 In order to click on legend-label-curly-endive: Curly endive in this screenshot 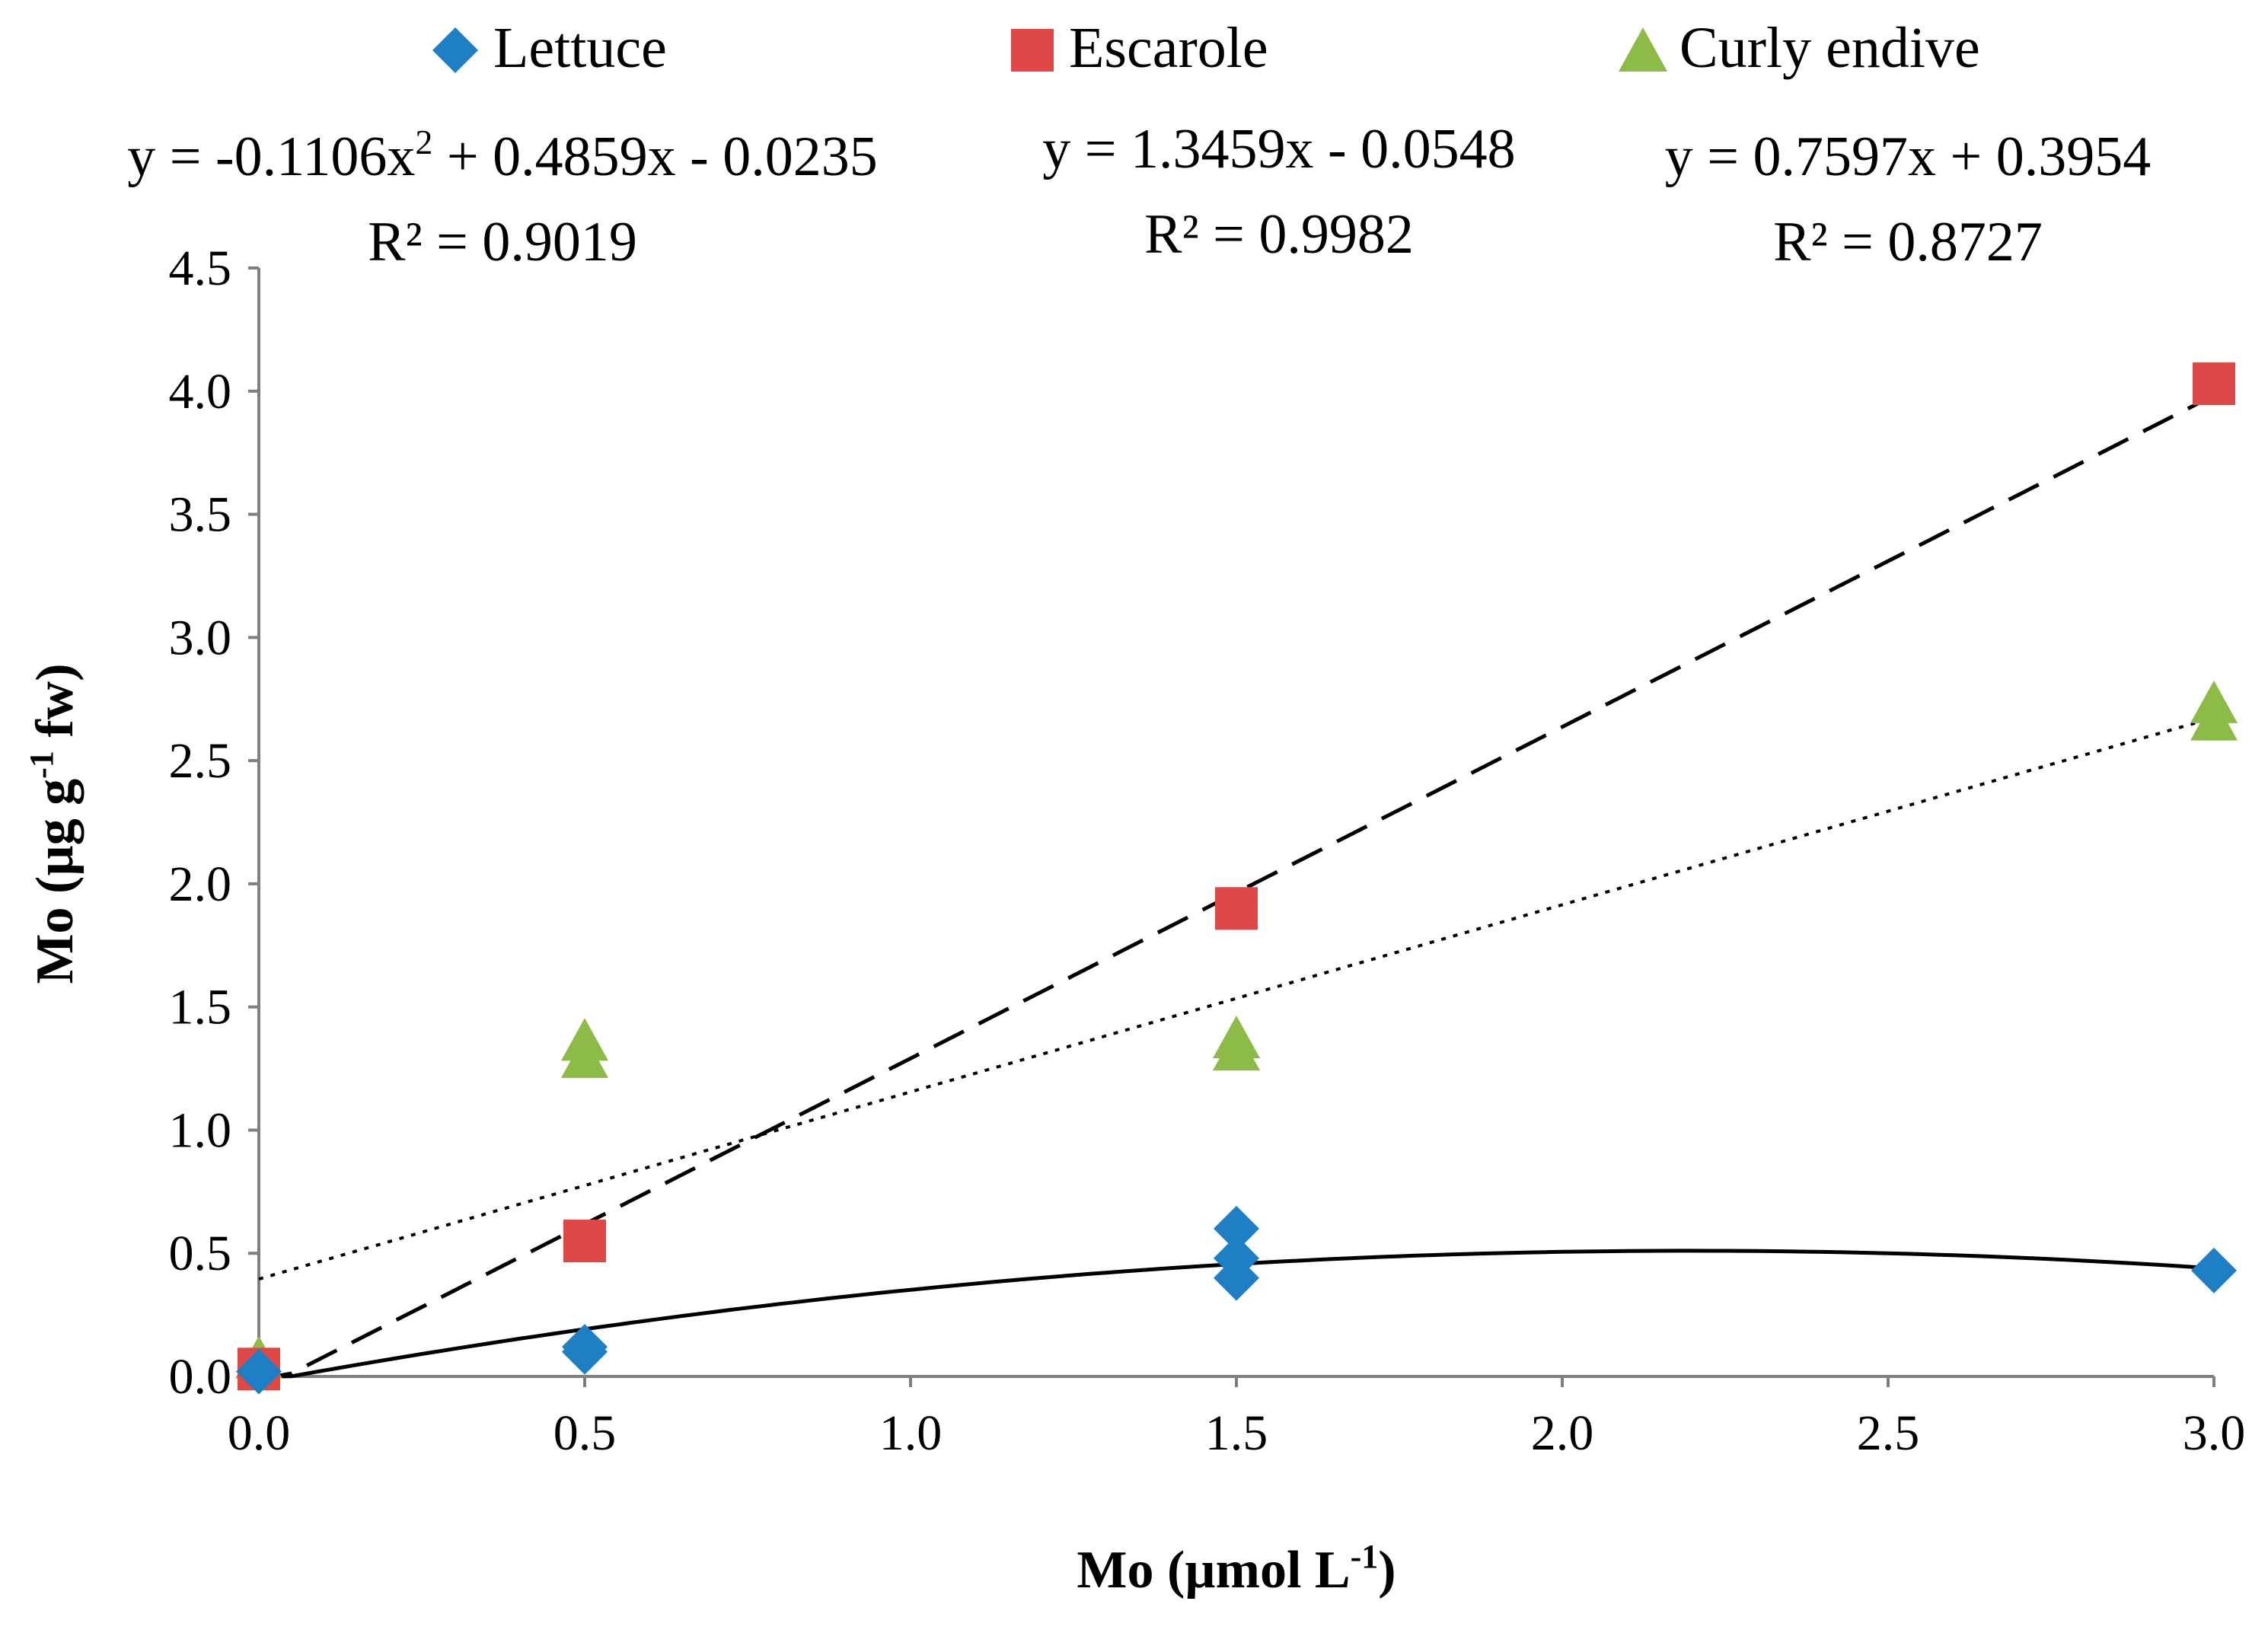, I will do `click(1829, 48)`.